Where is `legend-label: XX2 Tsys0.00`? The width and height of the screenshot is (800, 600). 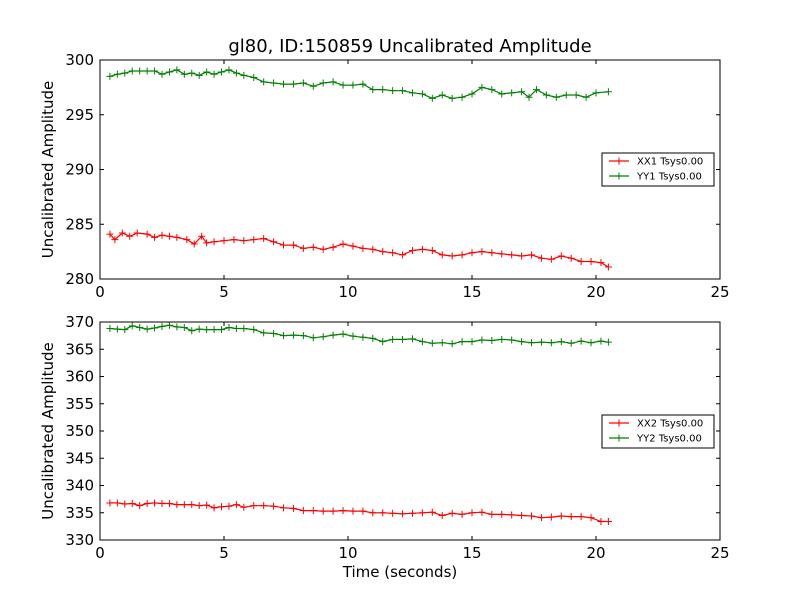
legend-label: XX2 Tsys0.00 is located at coordinates (670, 424).